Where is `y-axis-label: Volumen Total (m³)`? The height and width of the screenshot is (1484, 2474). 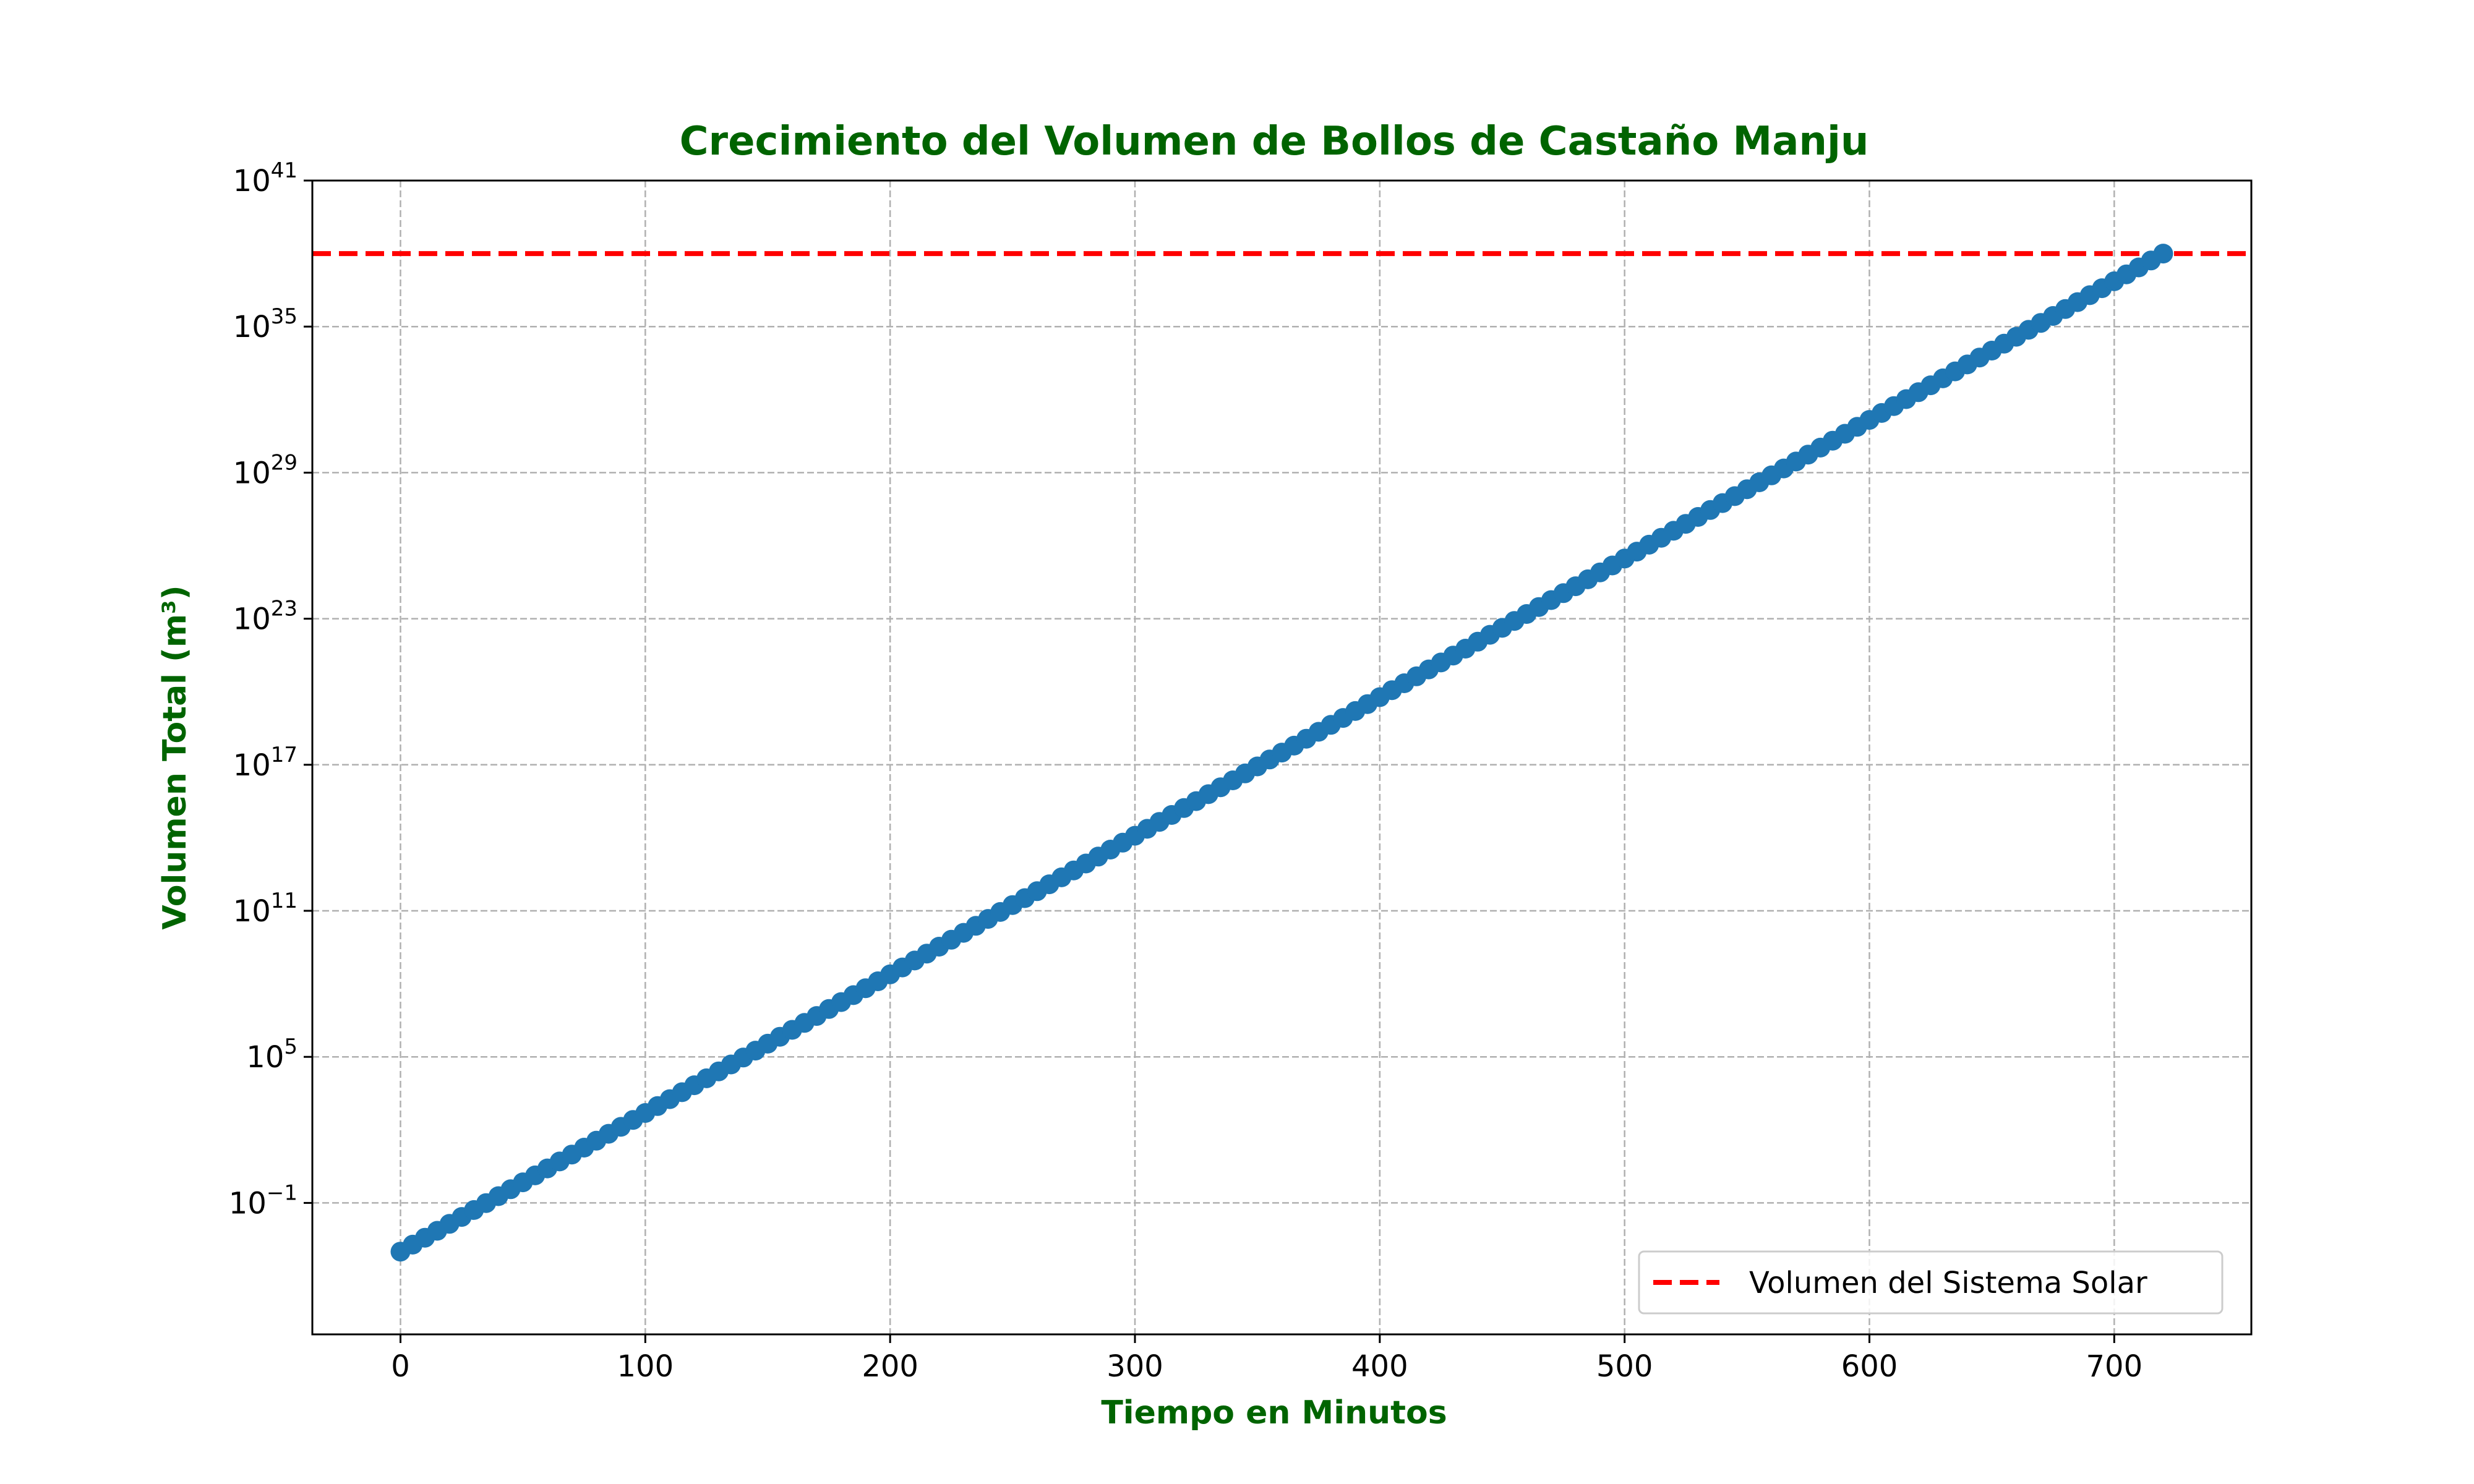 y-axis-label: Volumen Total (m³) is located at coordinates (175, 757).